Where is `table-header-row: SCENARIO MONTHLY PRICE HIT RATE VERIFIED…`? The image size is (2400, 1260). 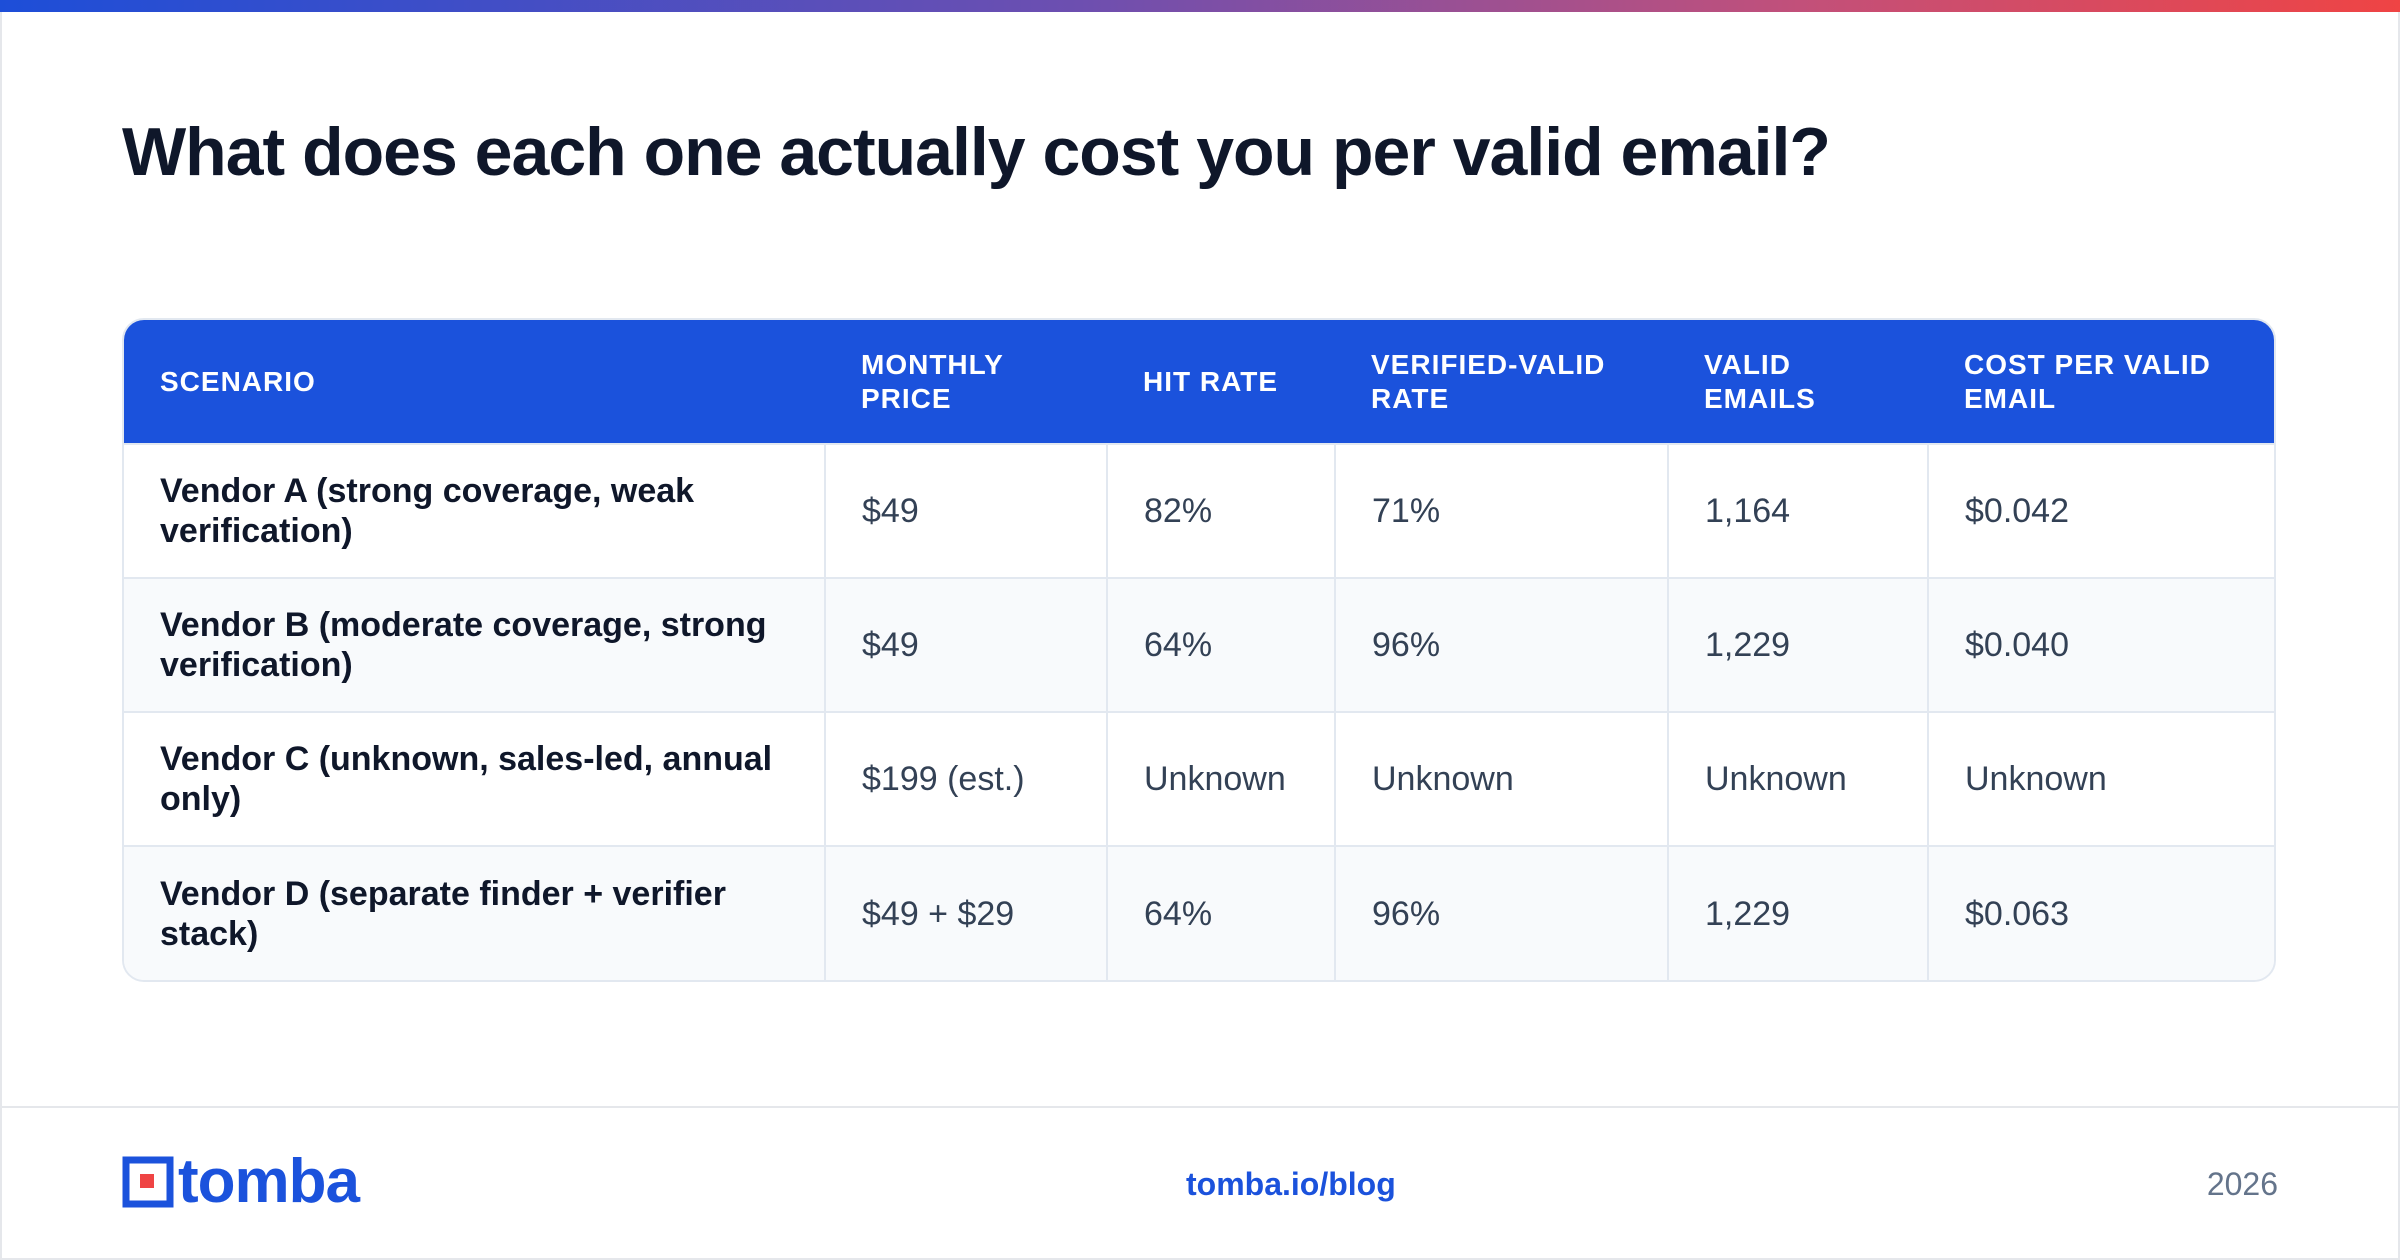 table-header-row: SCENARIO MONTHLY PRICE HIT RATE VERIFIED… is located at coordinates (1199, 382).